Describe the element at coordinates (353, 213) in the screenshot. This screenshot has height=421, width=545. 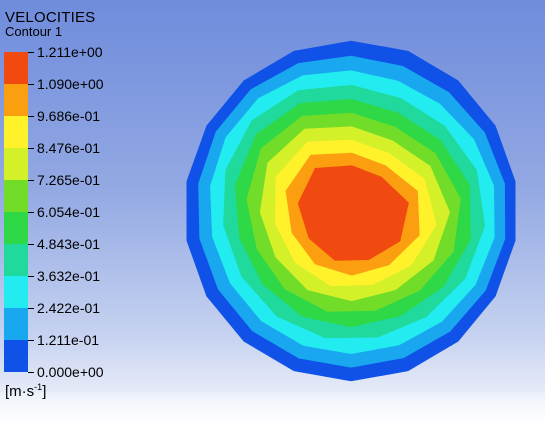
I see `contour-band` at that location.